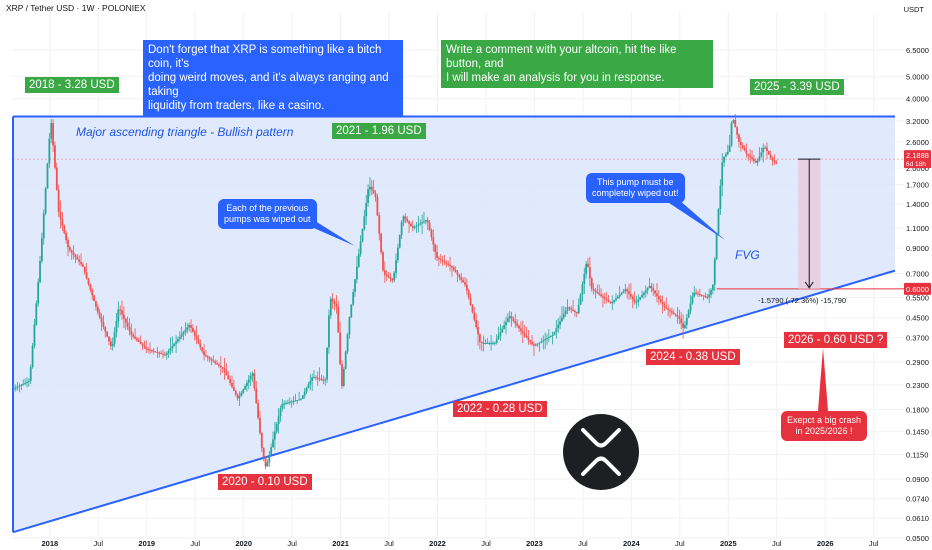 This screenshot has height=550, width=932. Describe the element at coordinates (917, 318) in the screenshot. I see `y-tick-label: 0.4500` at that location.